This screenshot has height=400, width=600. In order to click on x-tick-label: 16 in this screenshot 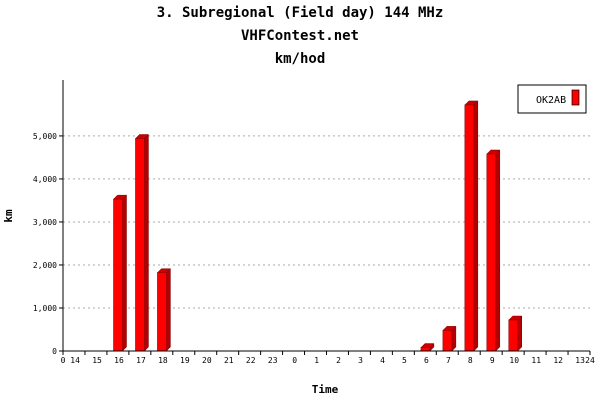, I will do `click(119, 360)`.